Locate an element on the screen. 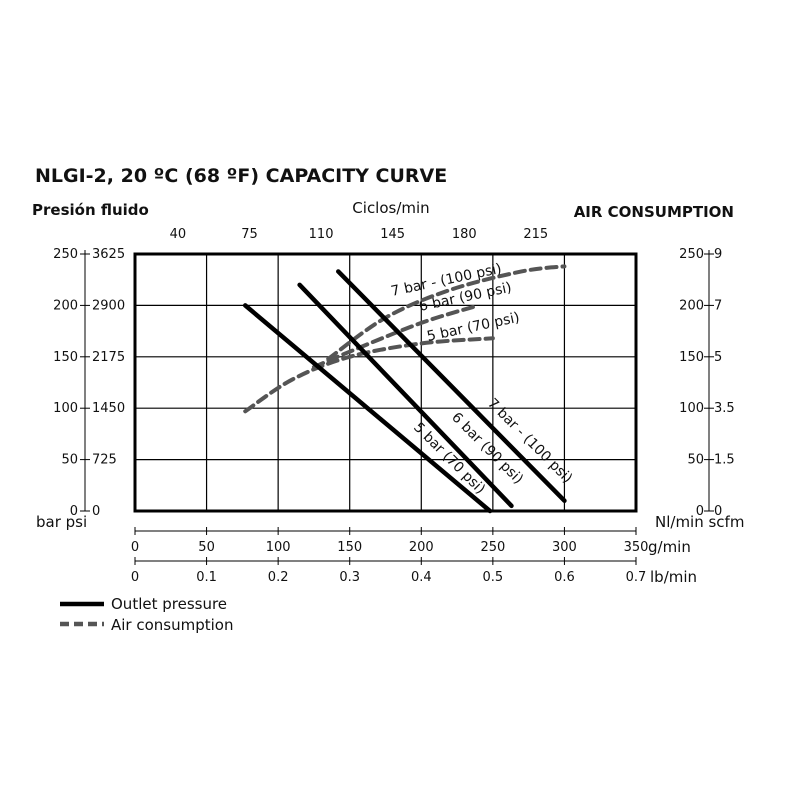  outlet-curve-label: 7 bar - (100 psi) is located at coordinates (529, 441).